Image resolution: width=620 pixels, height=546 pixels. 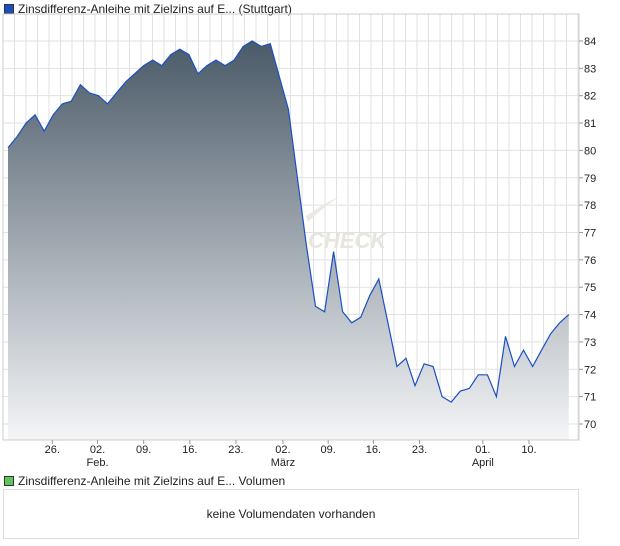 I want to click on y-tick-label: 78, so click(x=590, y=206).